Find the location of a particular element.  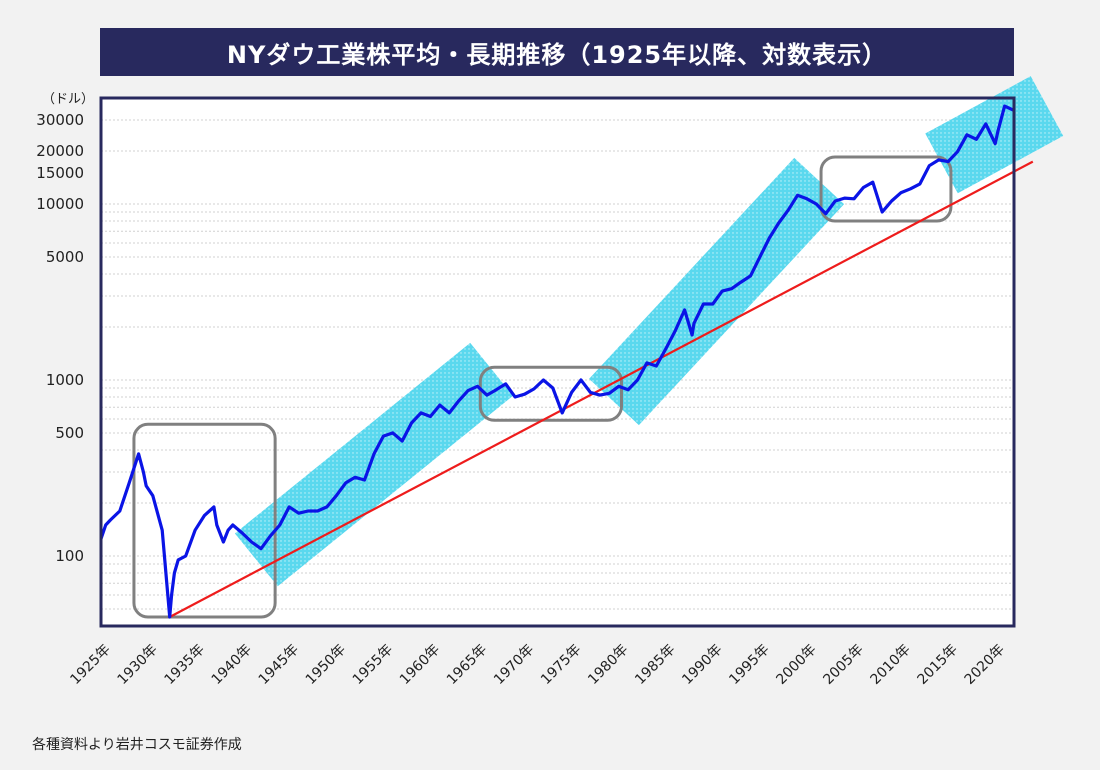

y-tick-label: 1000 is located at coordinates (65, 380).